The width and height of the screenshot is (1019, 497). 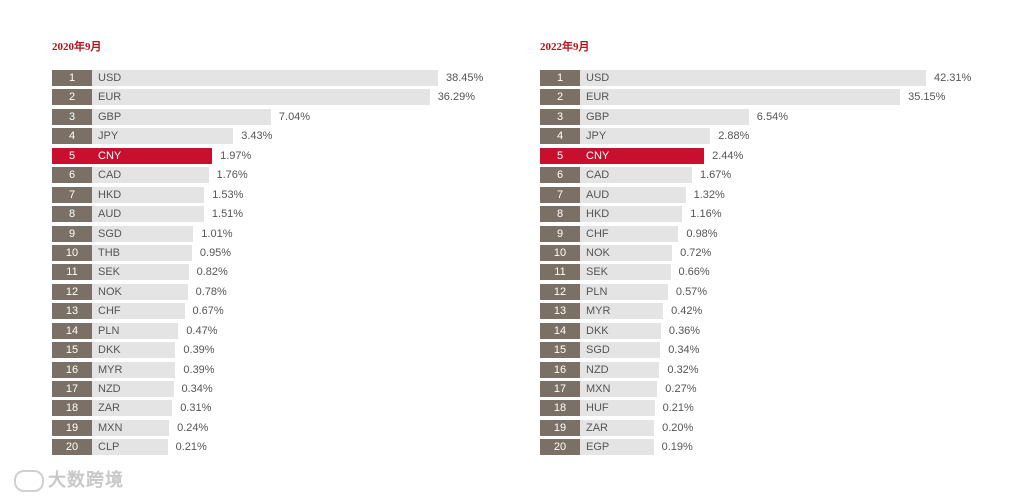 I want to click on bar-row-cad: 6 CAD 1.76%, so click(x=282, y=175).